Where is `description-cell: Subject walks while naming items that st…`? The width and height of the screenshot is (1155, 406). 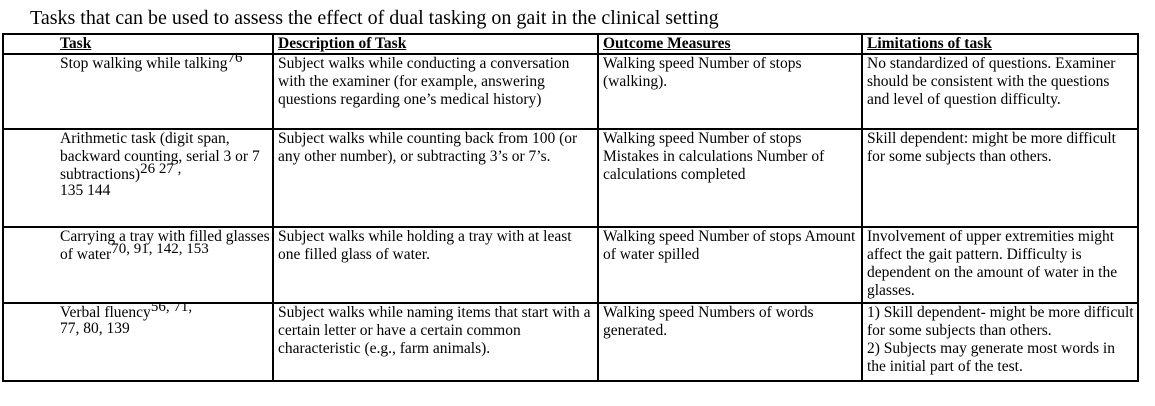 description-cell: Subject walks while naming items that st… is located at coordinates (435, 342).